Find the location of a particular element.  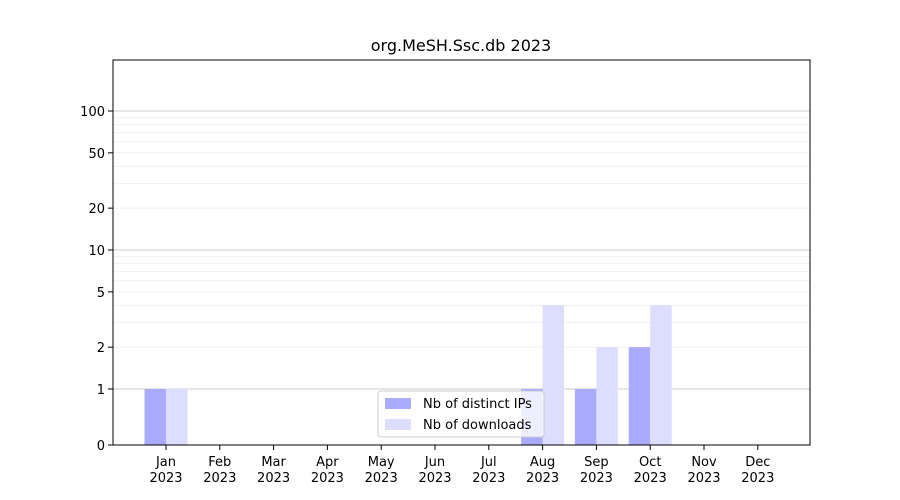

x-tick-label: Mar 2023 is located at coordinates (273, 470).